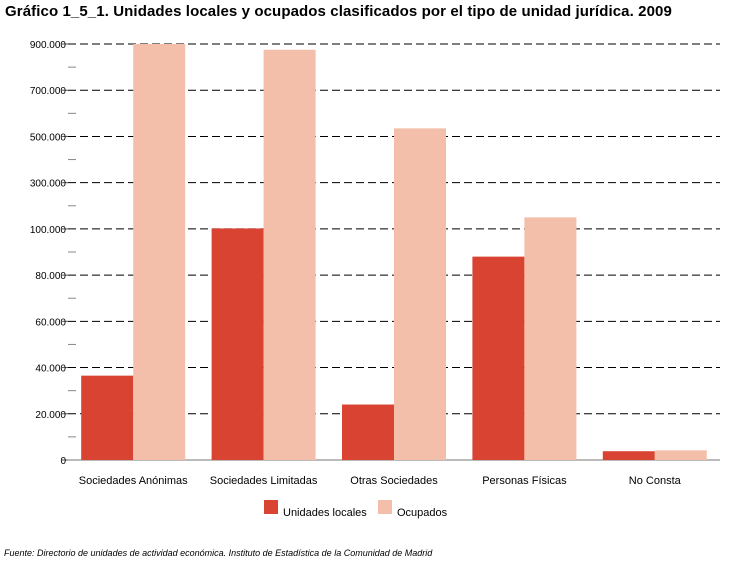 The width and height of the screenshot is (748, 562). What do you see at coordinates (50, 276) in the screenshot?
I see `y-tick-label: 80.000` at bounding box center [50, 276].